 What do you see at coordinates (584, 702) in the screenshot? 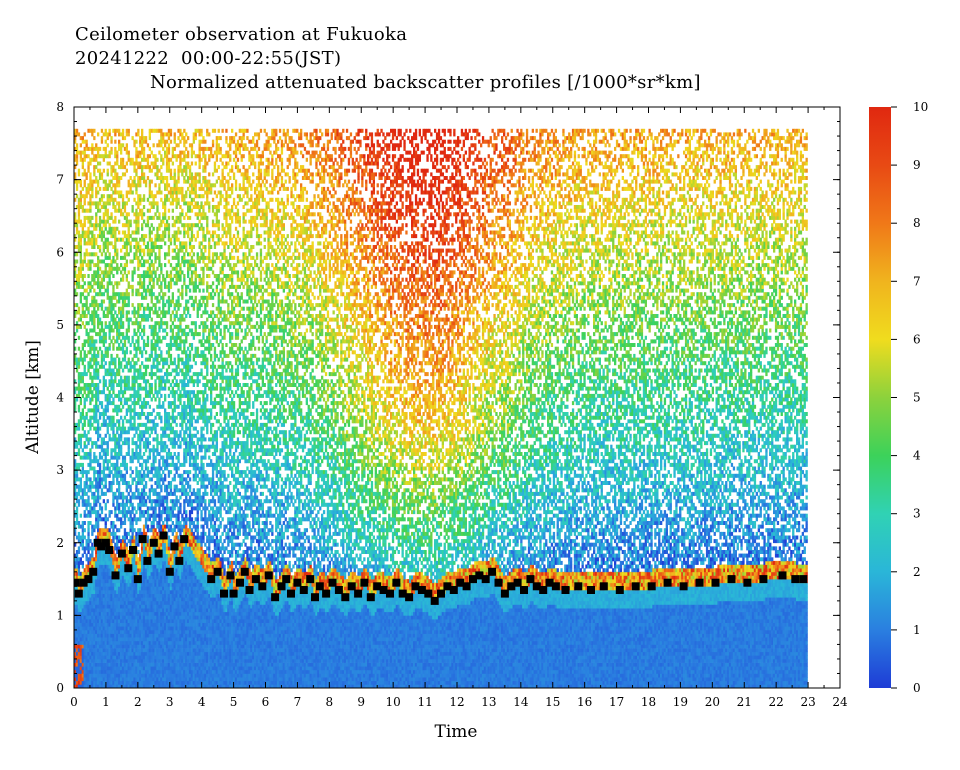
I see `x-tick-label: 16` at bounding box center [584, 702].